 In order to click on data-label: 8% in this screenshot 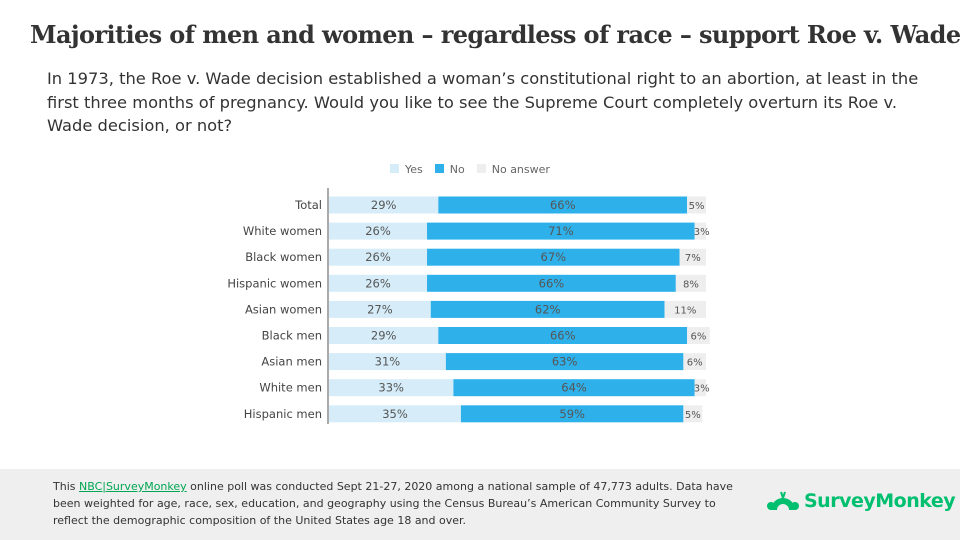, I will do `click(691, 284)`.